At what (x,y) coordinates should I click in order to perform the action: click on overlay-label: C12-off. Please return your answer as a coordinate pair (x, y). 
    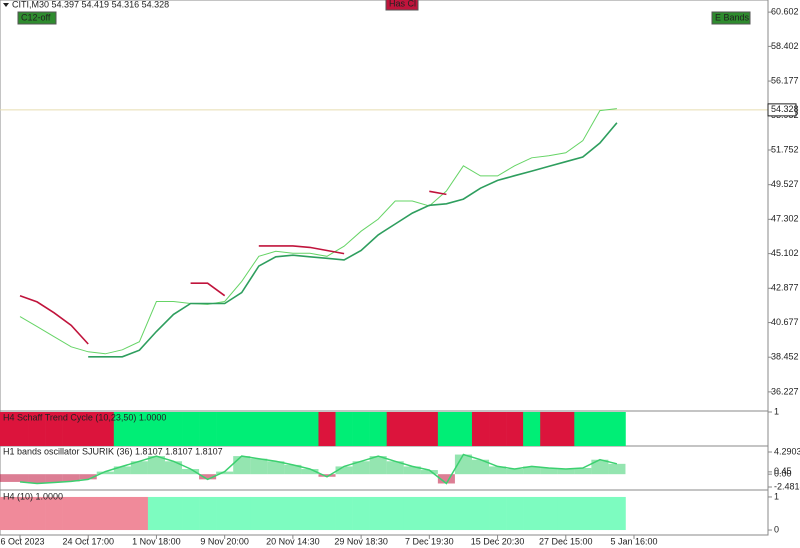
    Looking at the image, I should click on (36, 17).